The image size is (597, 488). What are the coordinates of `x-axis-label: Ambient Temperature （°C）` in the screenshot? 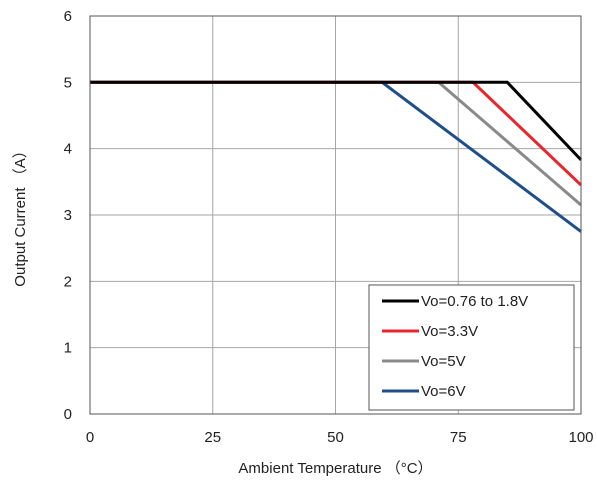 It's located at (335, 468).